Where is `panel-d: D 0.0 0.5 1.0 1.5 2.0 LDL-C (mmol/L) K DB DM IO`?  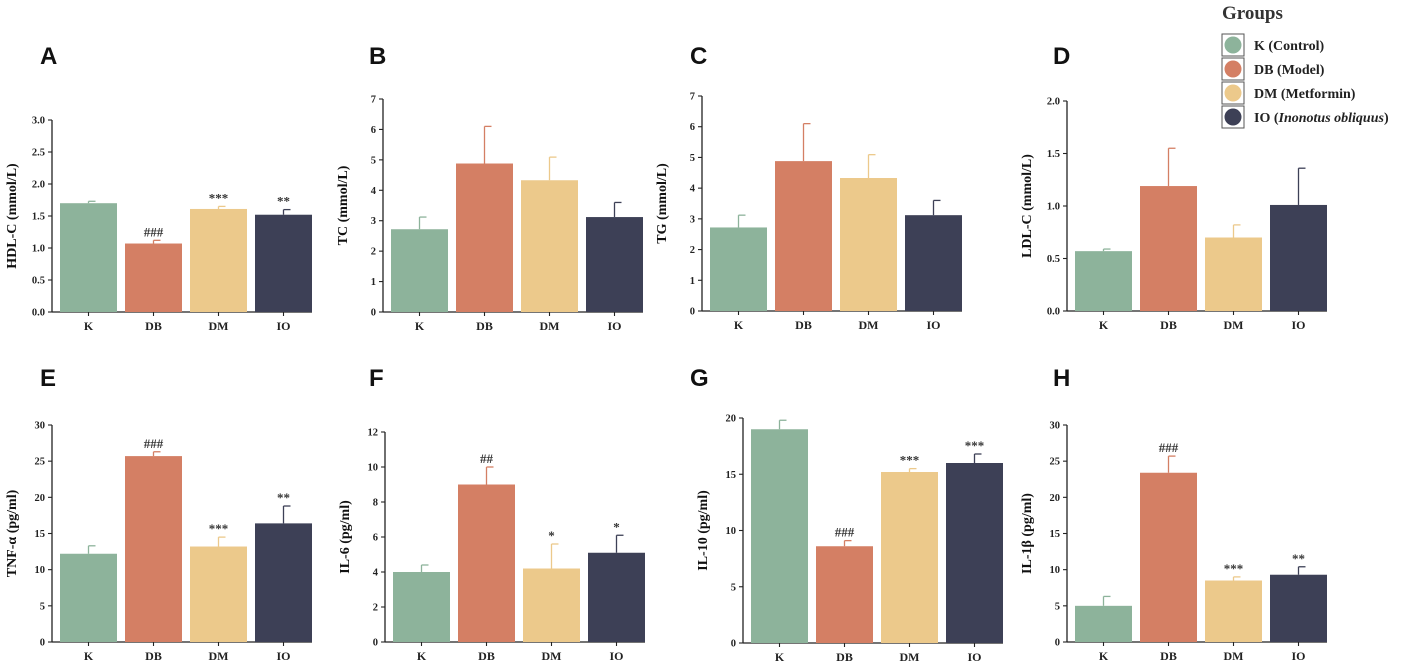 panel-d: D 0.0 0.5 1.0 1.5 2.0 LDL-C (mmol/L) K DB DM IO is located at coordinates (1173, 187).